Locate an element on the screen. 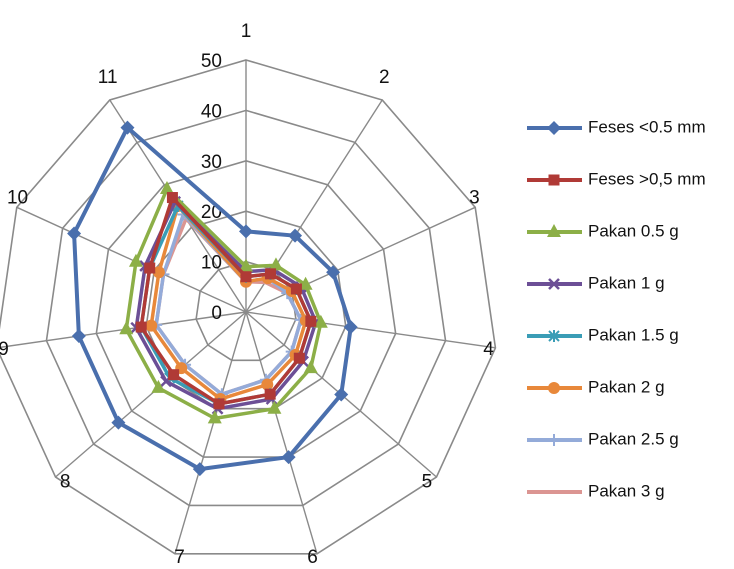 The height and width of the screenshot is (569, 734). tick-label: 10 is located at coordinates (211, 263).